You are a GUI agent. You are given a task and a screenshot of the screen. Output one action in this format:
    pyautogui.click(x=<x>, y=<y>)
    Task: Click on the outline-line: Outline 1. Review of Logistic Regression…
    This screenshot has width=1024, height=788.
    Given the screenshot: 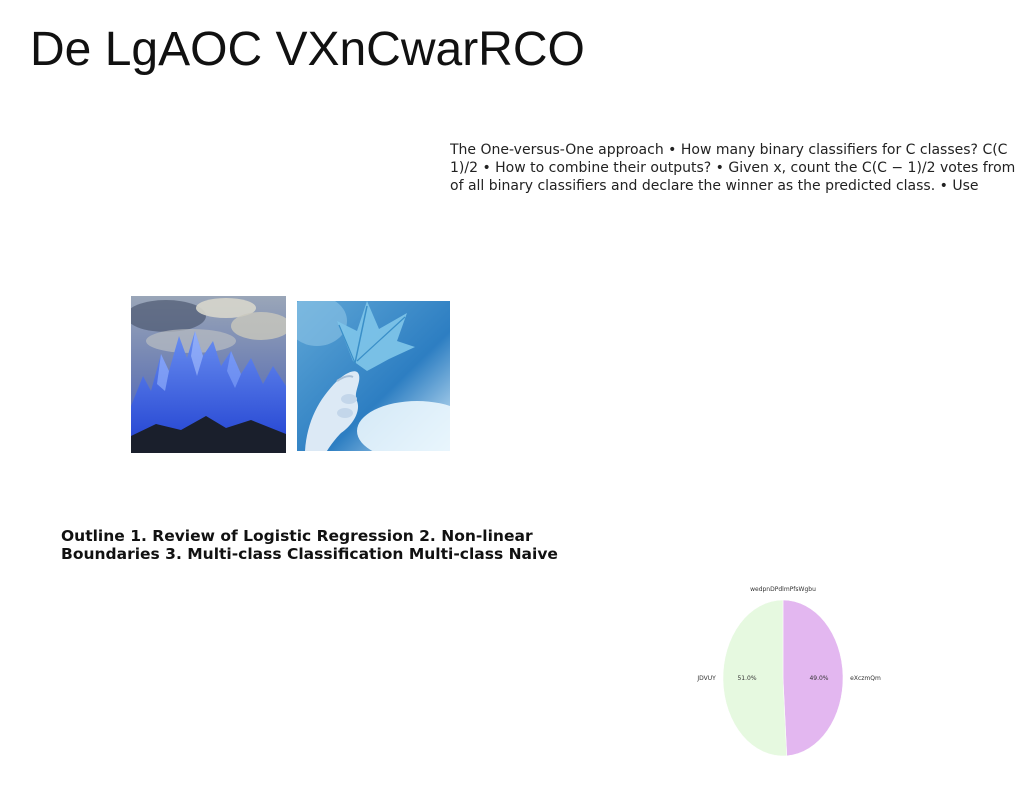 What is the action you would take?
    pyautogui.click(x=297, y=536)
    